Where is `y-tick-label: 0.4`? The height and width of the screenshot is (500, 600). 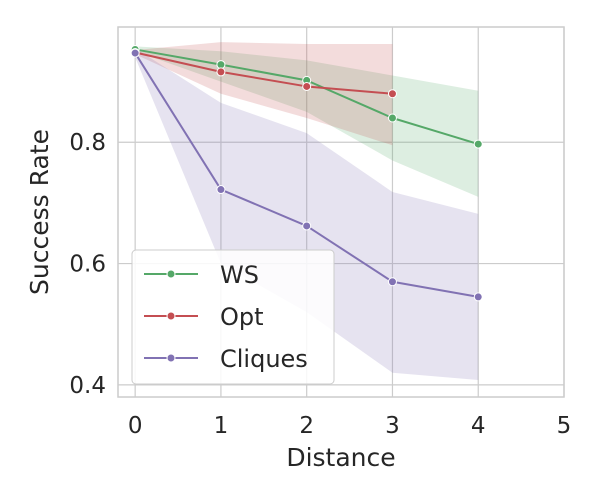 y-tick-label: 0.4 is located at coordinates (87, 386).